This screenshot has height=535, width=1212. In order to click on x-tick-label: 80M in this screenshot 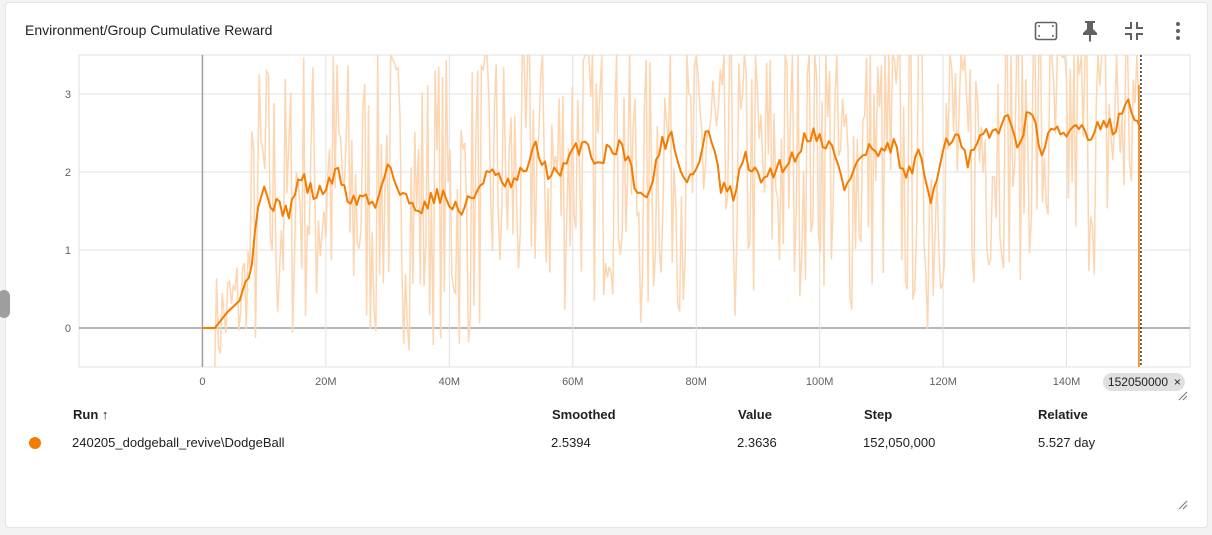, I will do `click(696, 382)`.